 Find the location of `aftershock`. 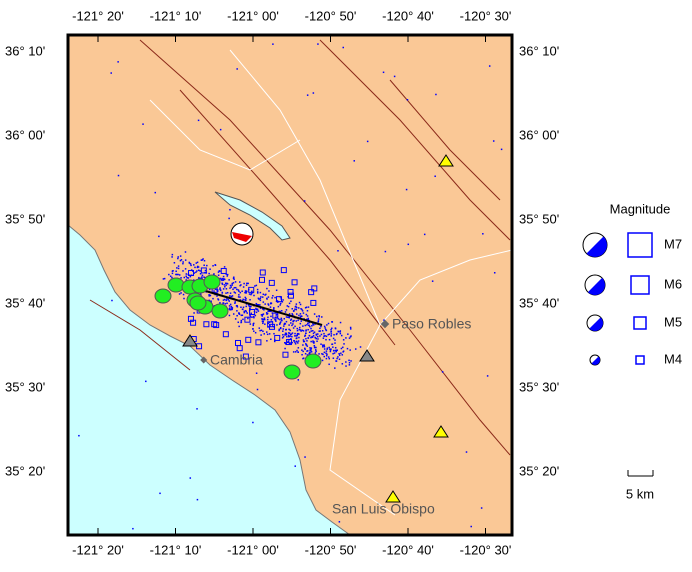

aftershock is located at coordinates (212, 282).